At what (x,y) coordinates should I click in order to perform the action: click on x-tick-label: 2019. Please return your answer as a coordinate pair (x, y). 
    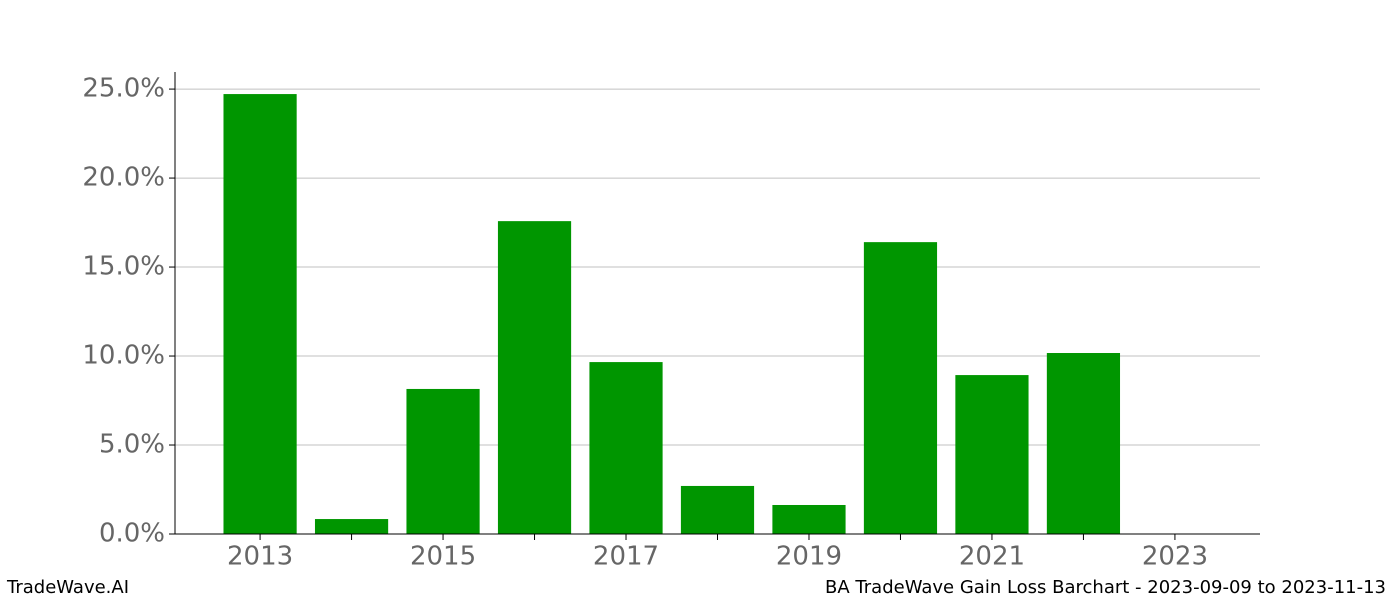
    Looking at the image, I should click on (809, 557).